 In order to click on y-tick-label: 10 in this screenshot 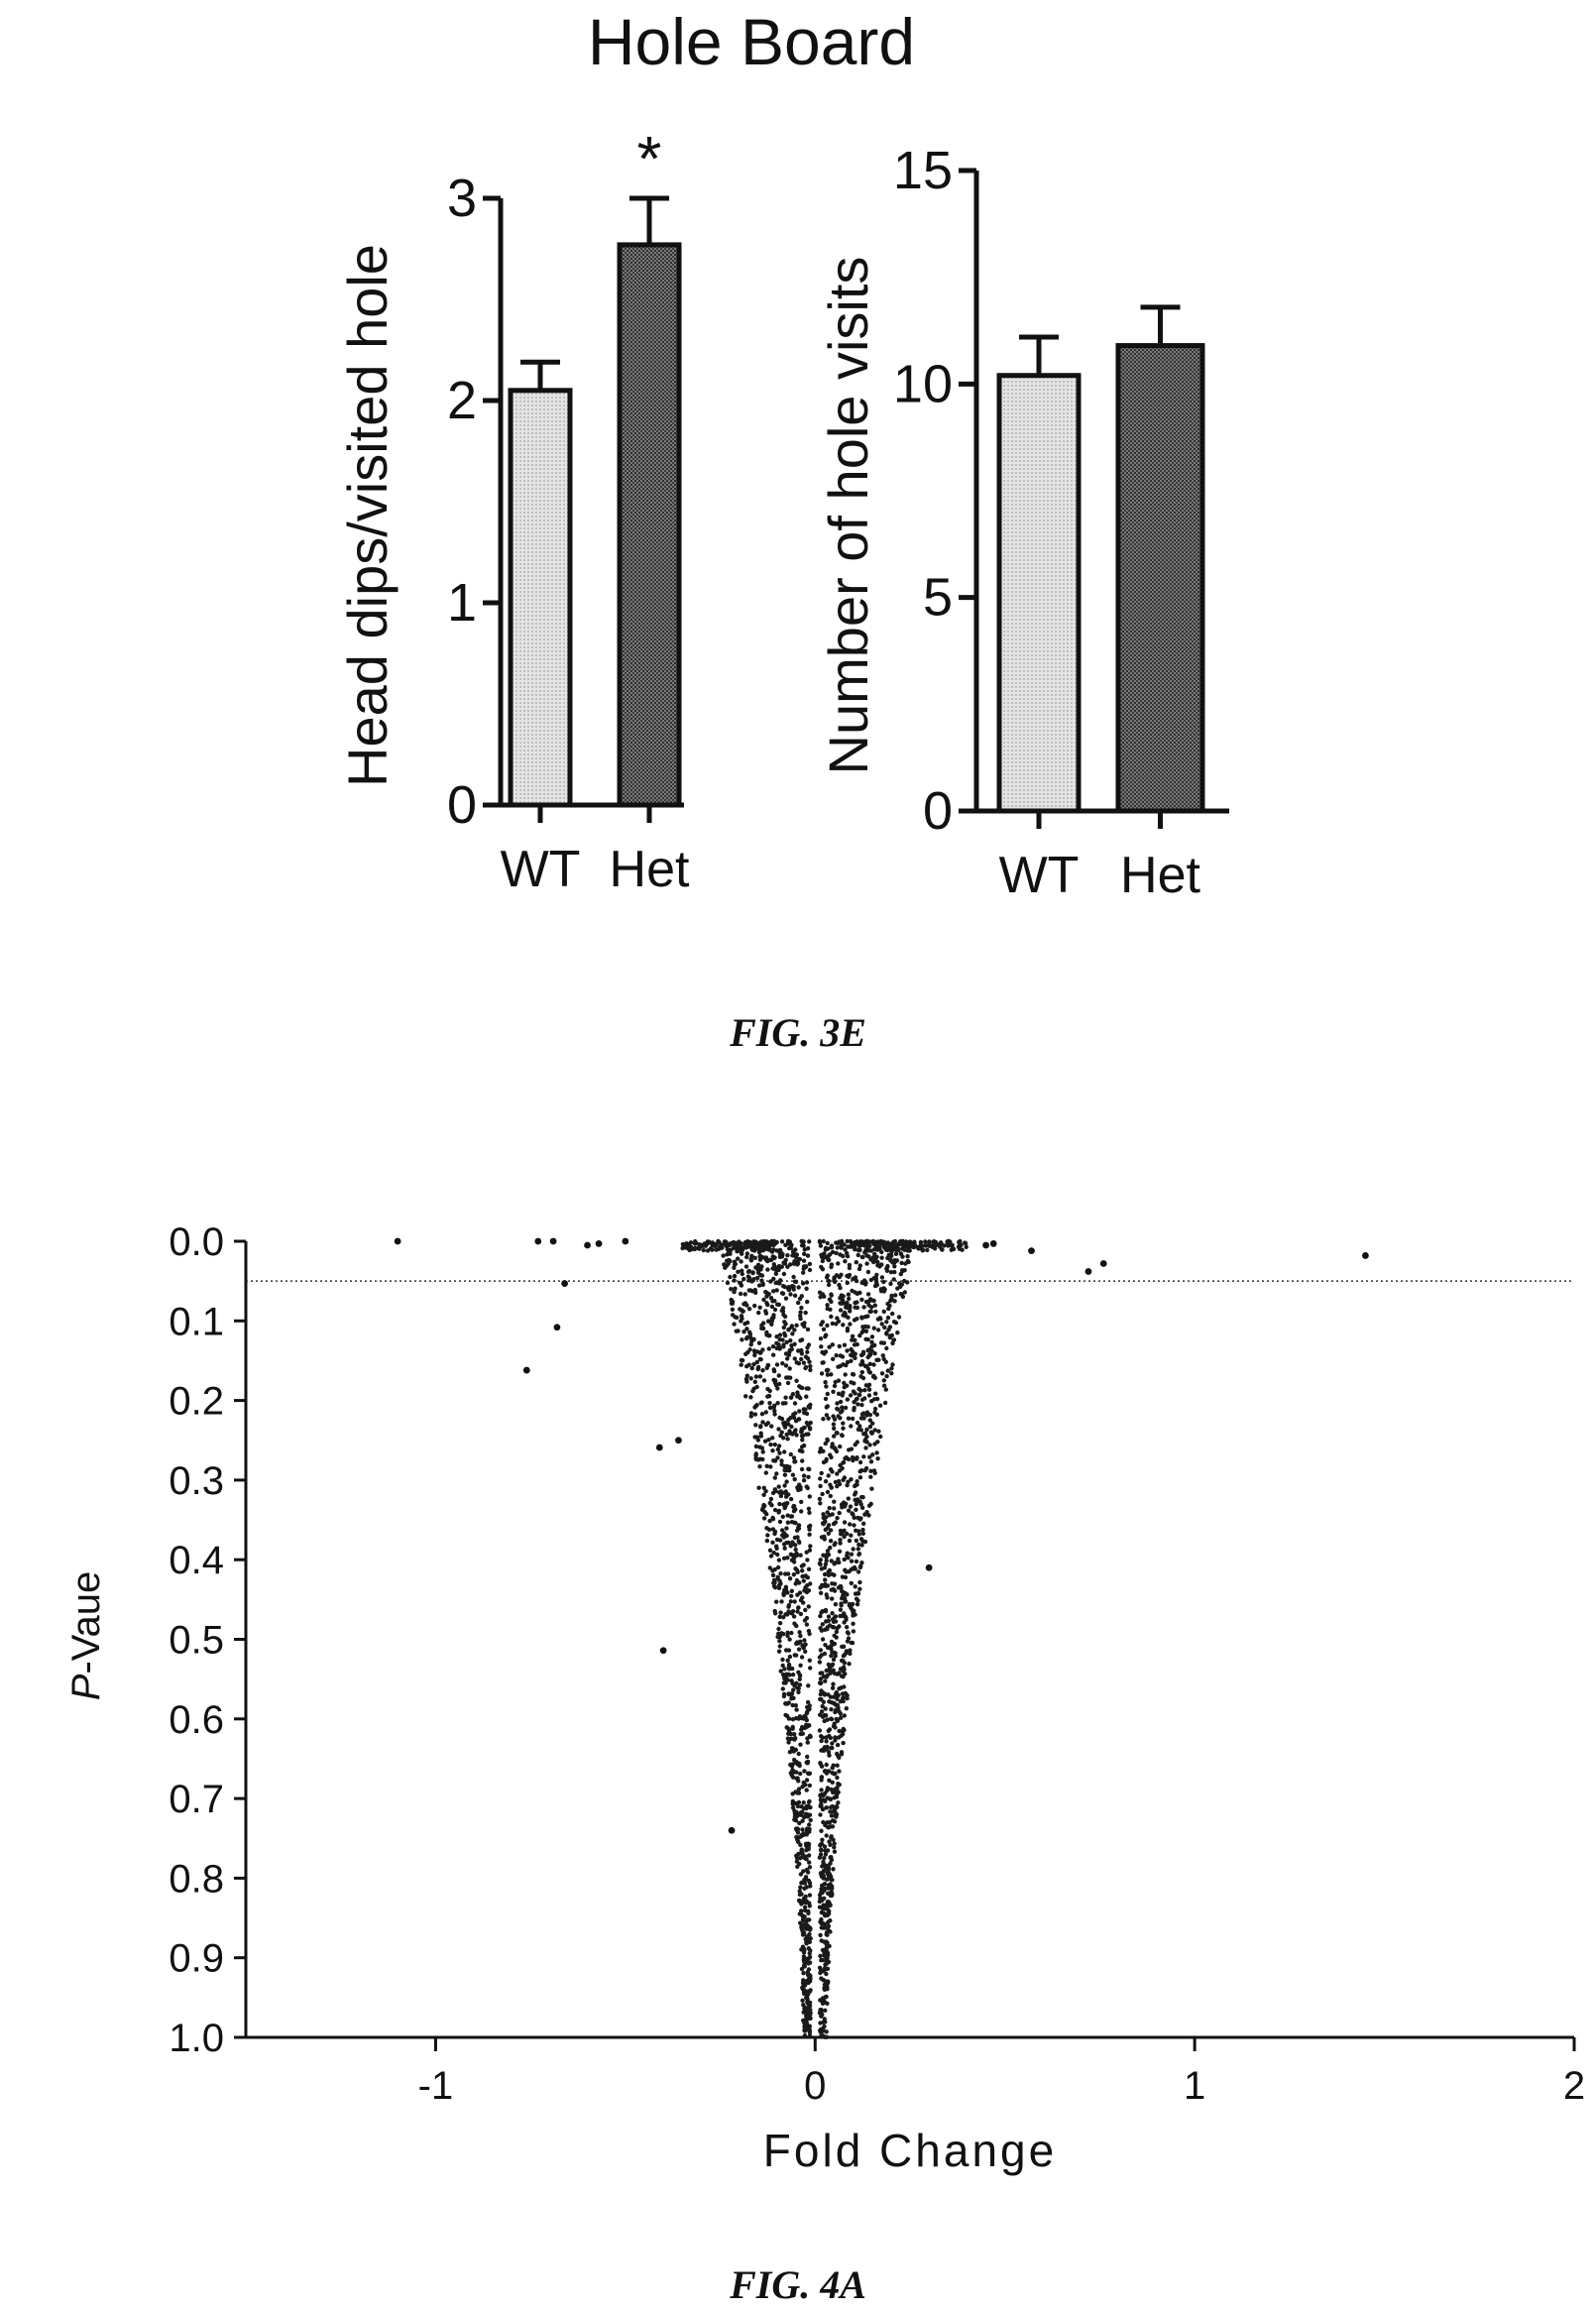, I will do `click(923, 383)`.